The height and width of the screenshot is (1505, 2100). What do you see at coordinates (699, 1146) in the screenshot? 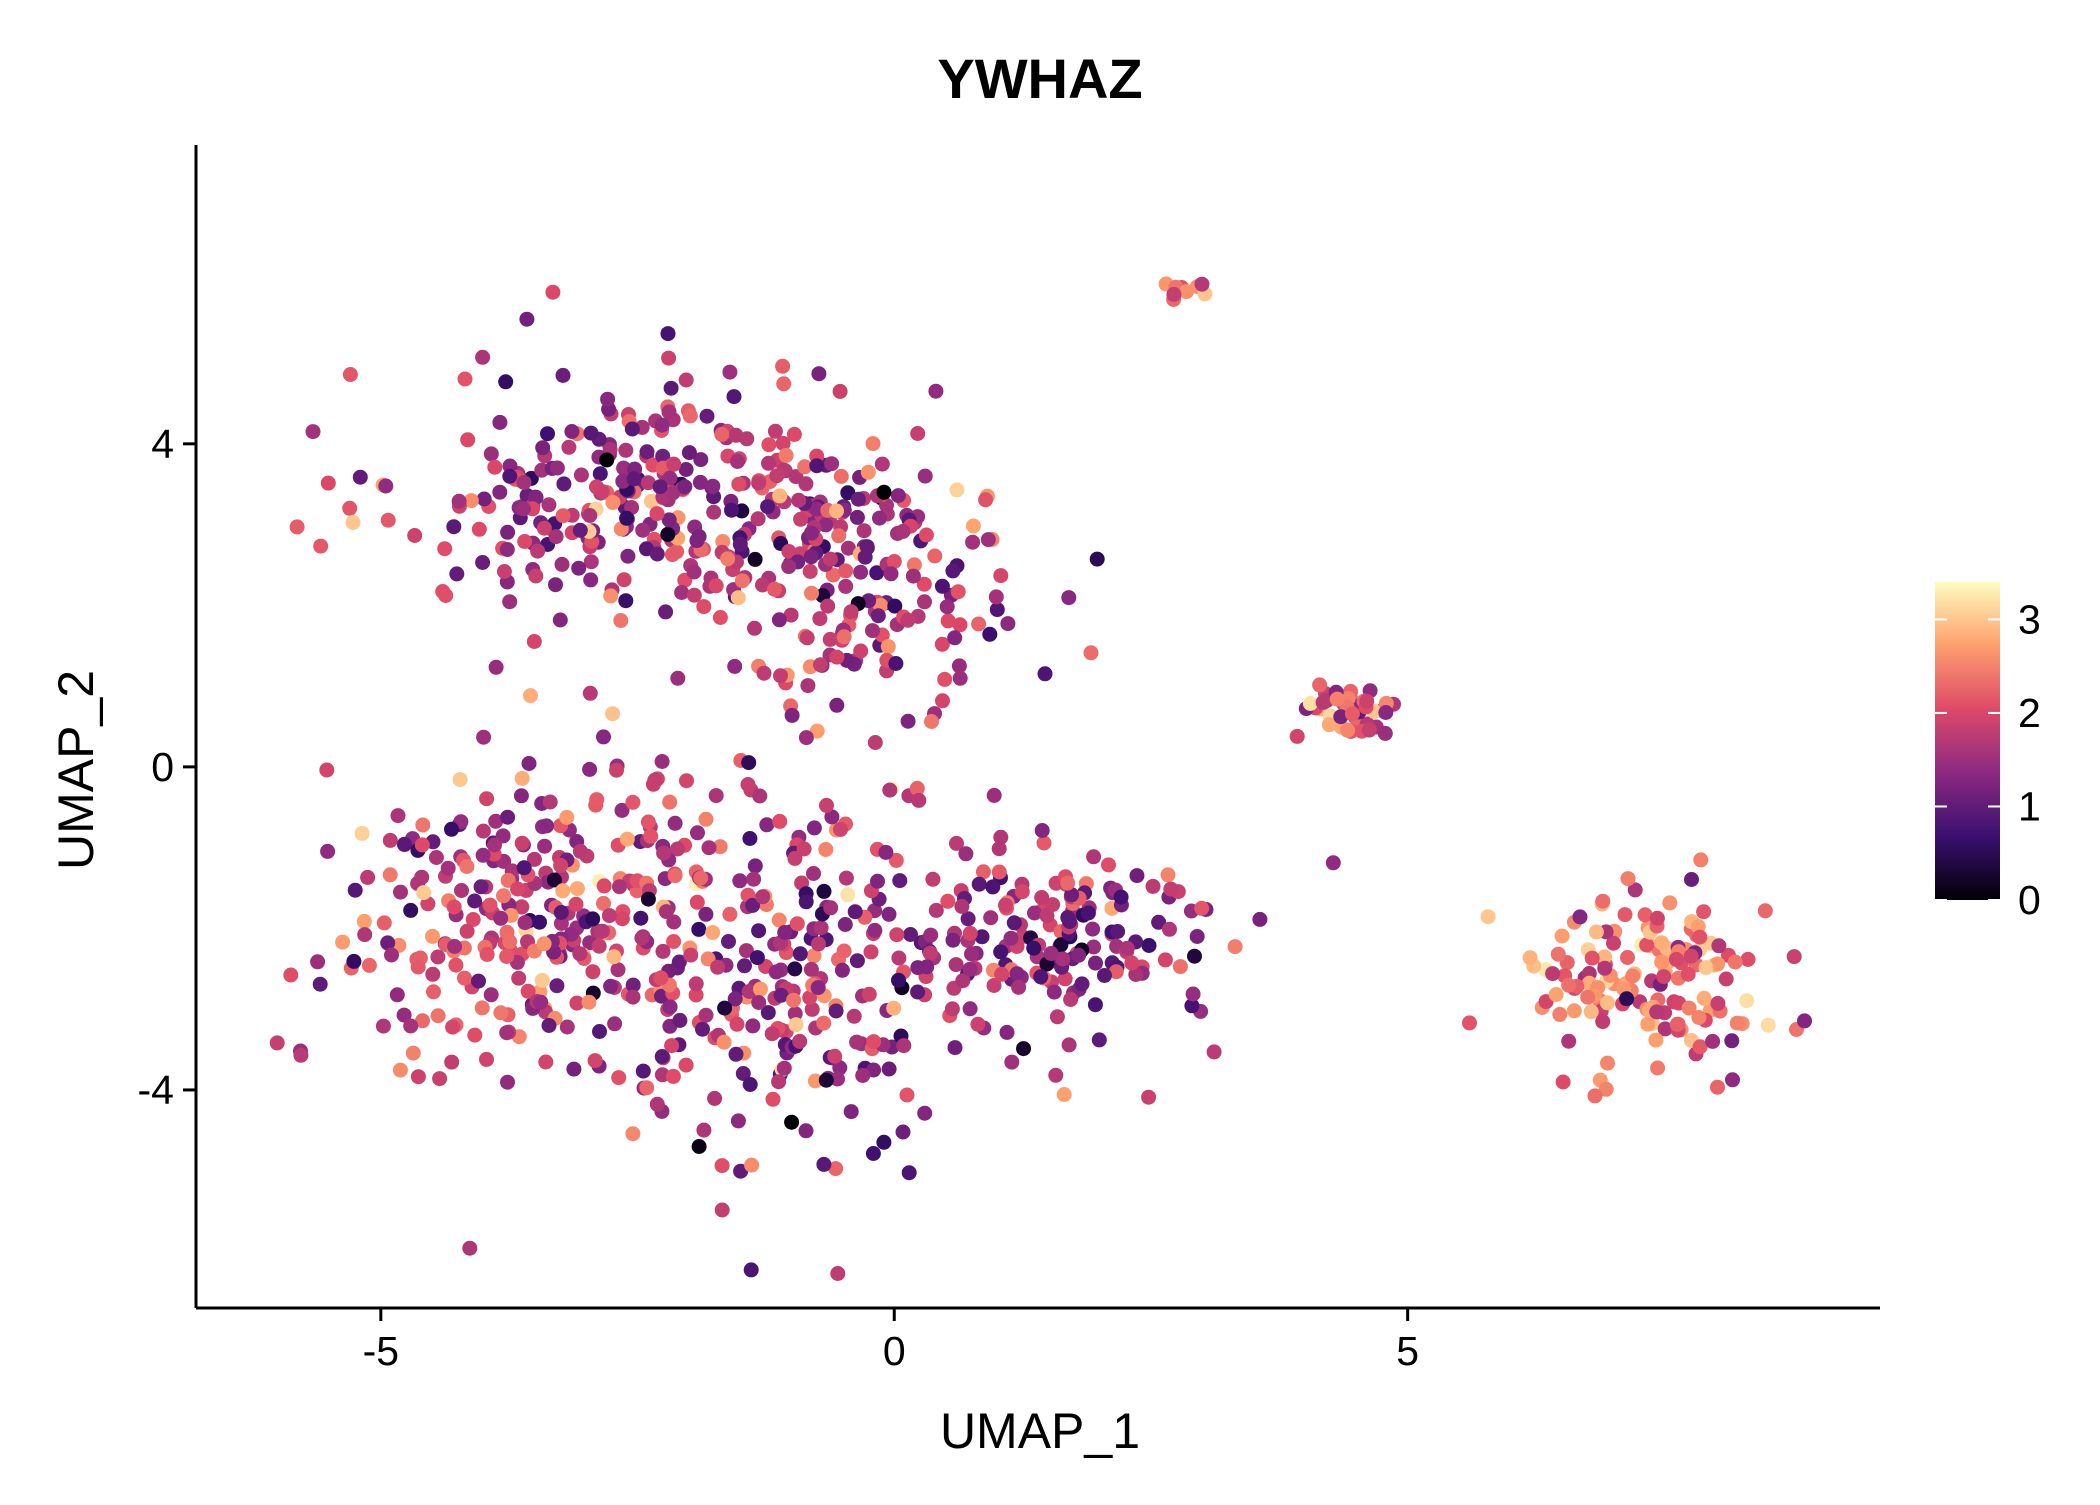
I see `data-point-low-expression` at bounding box center [699, 1146].